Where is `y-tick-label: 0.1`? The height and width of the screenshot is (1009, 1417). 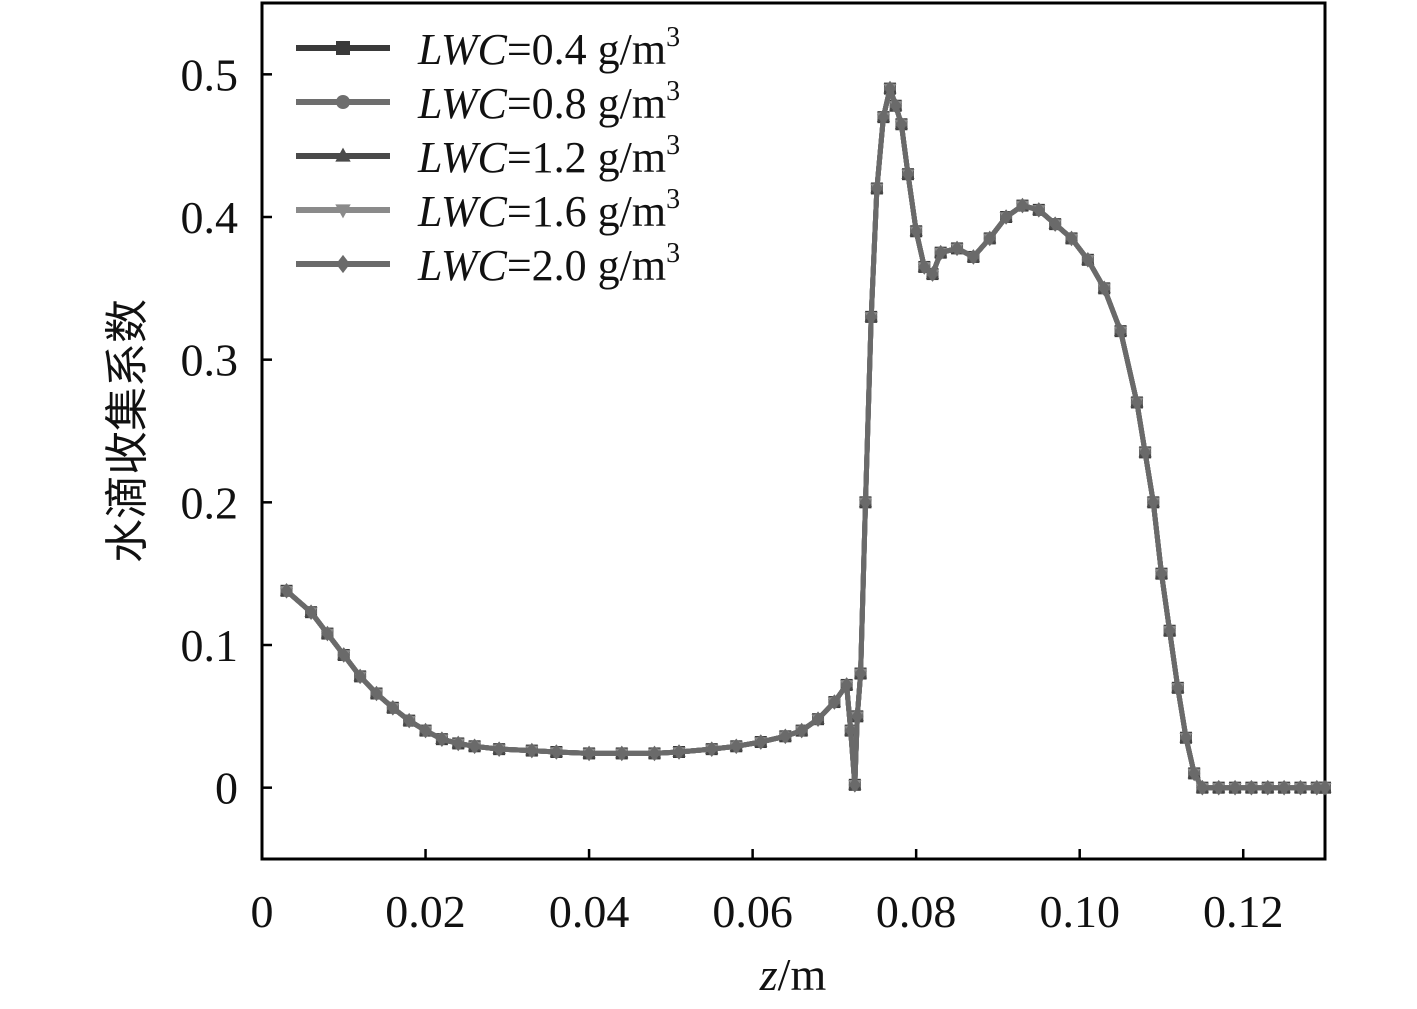 y-tick-label: 0.1 is located at coordinates (210, 645).